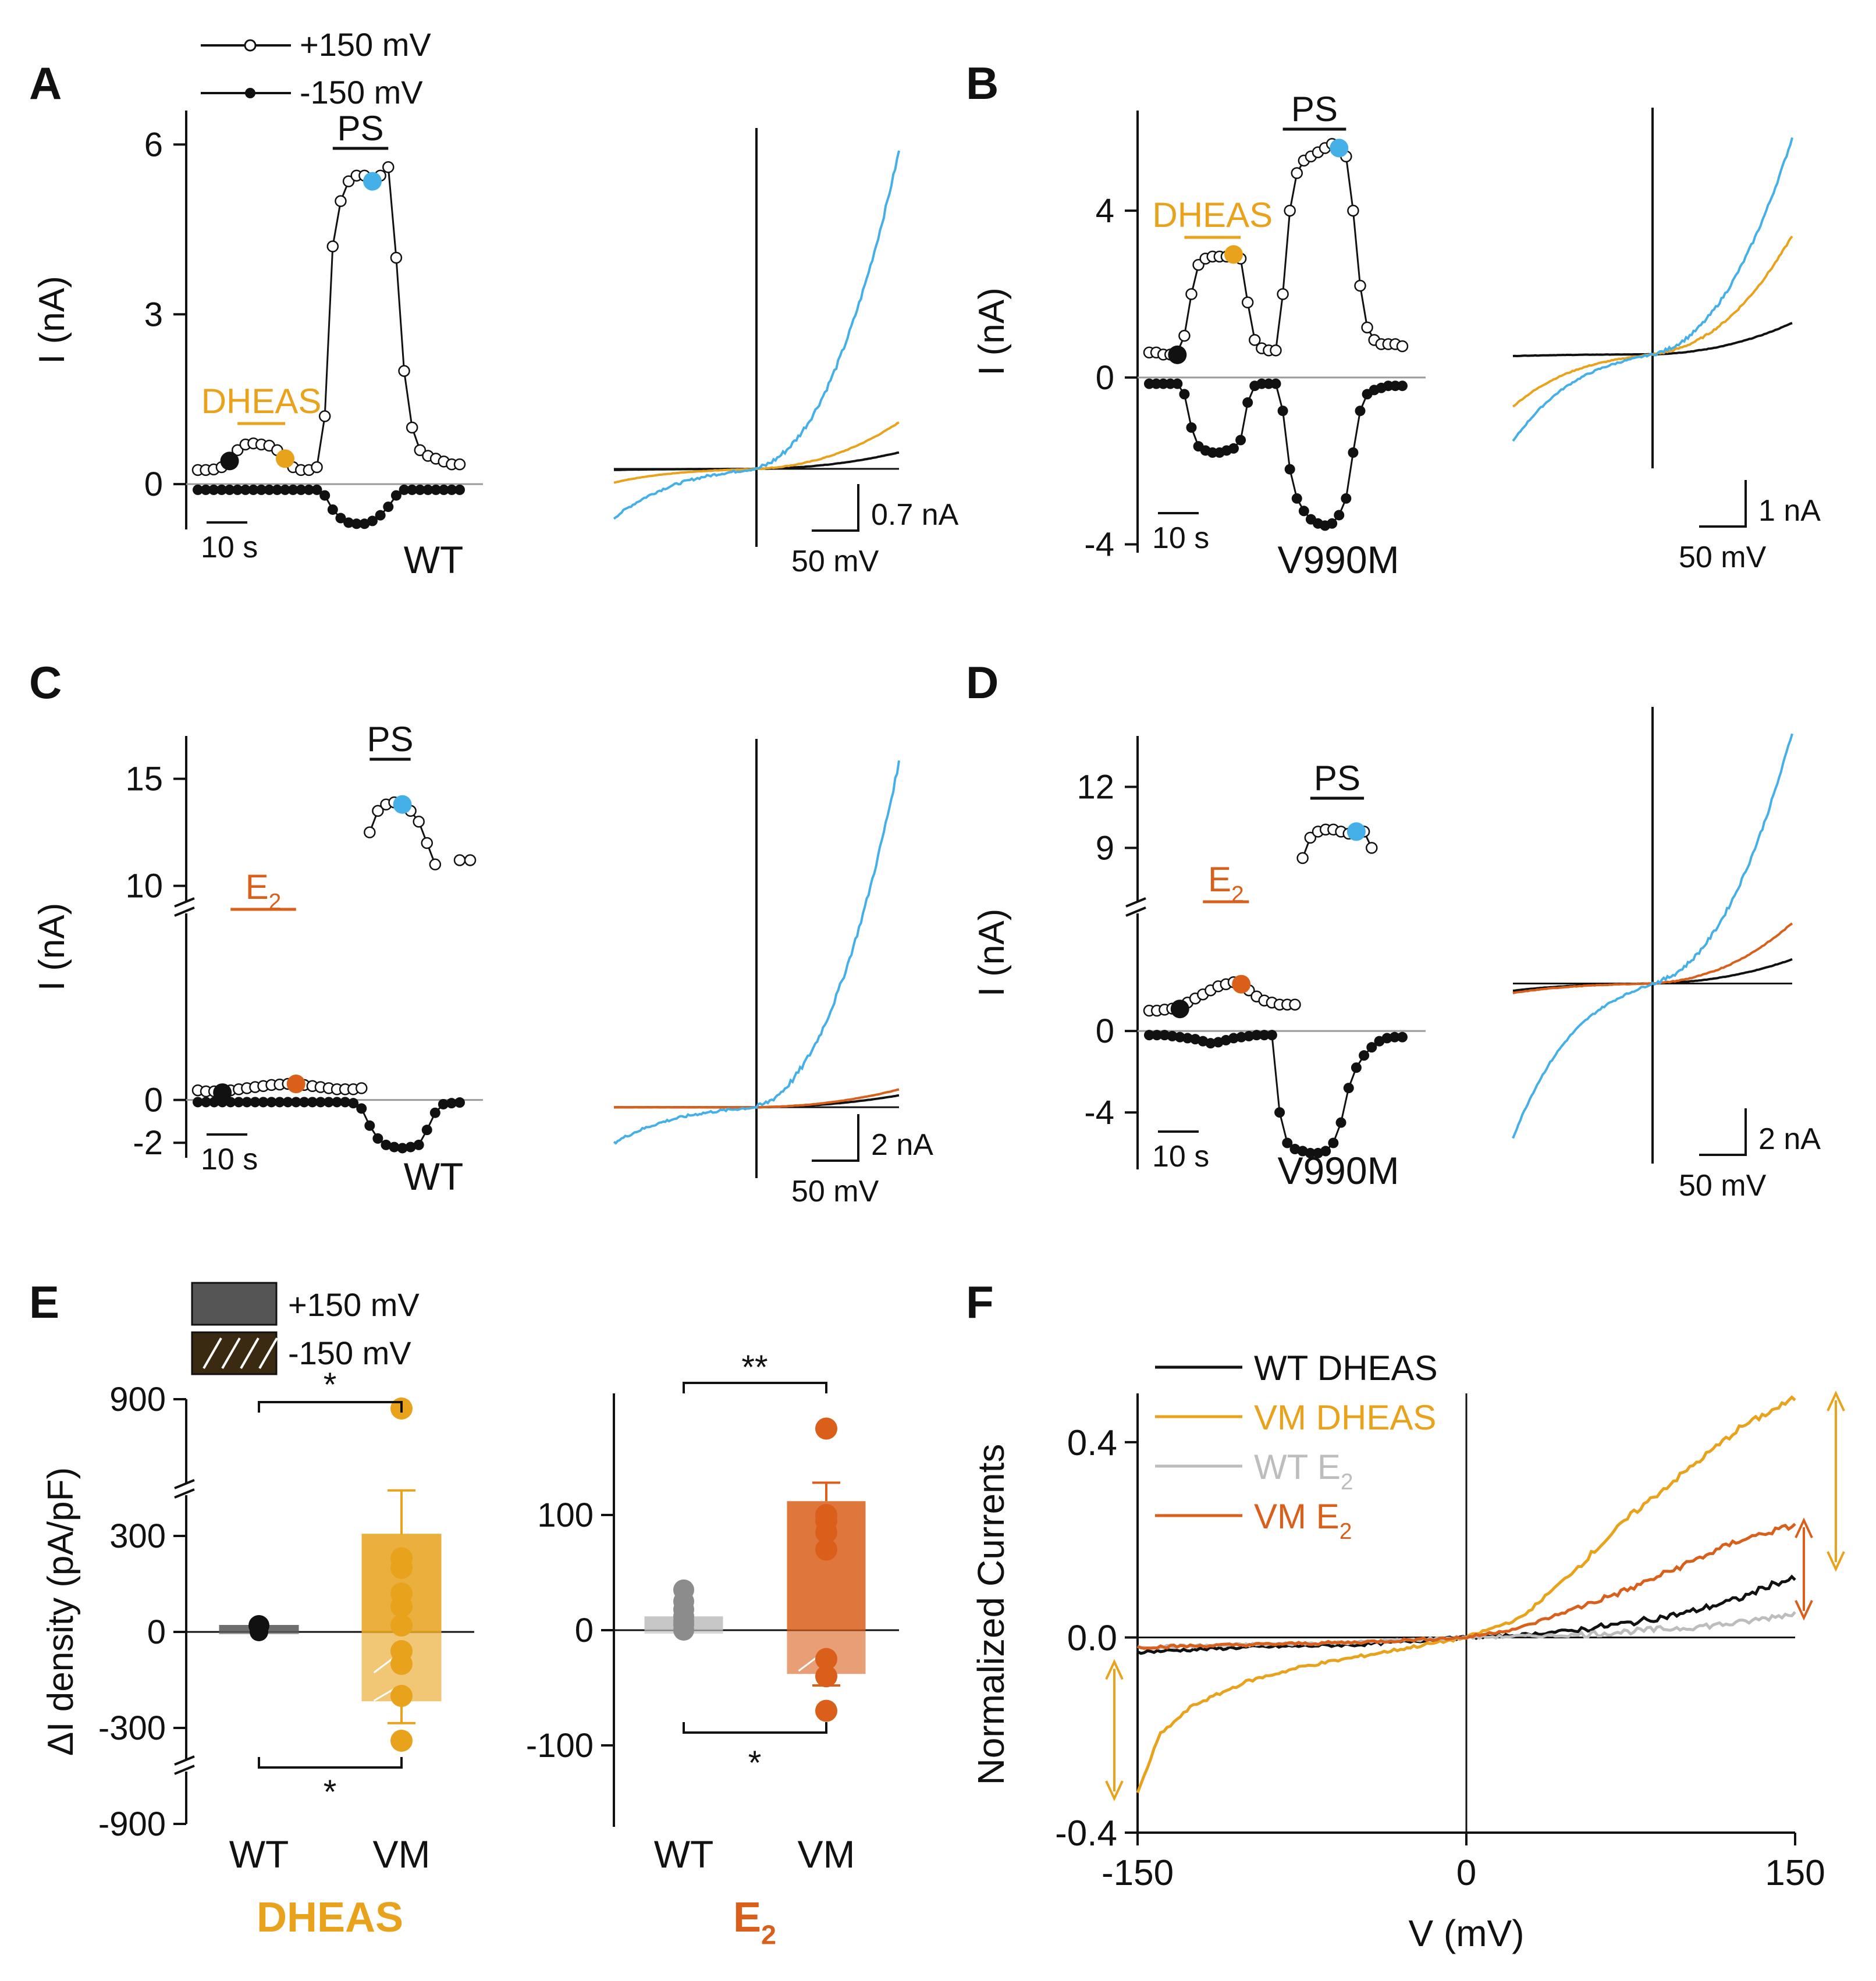 This screenshot has width=1876, height=1981. I want to click on y-tick-label: 6, so click(153, 145).